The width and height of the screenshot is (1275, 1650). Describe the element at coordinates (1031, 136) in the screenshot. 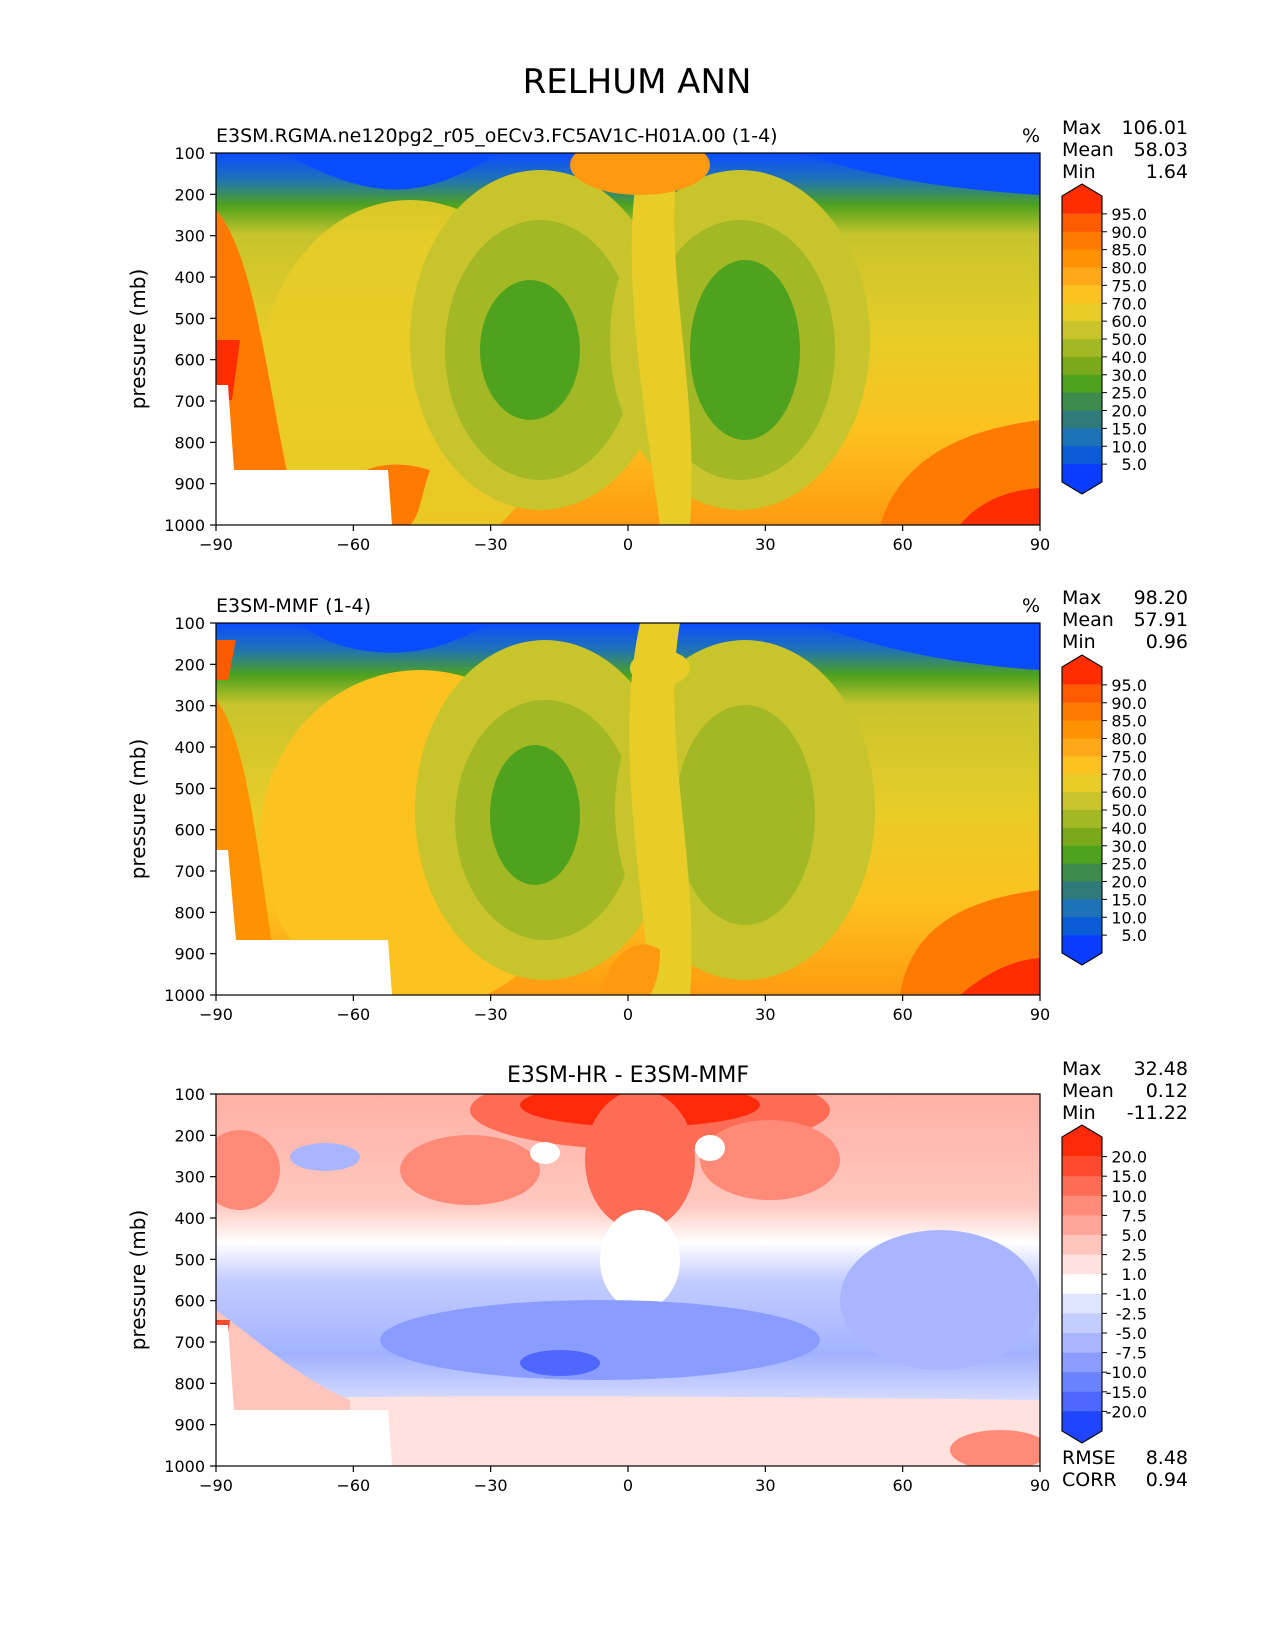

I see `units-label-test: %` at that location.